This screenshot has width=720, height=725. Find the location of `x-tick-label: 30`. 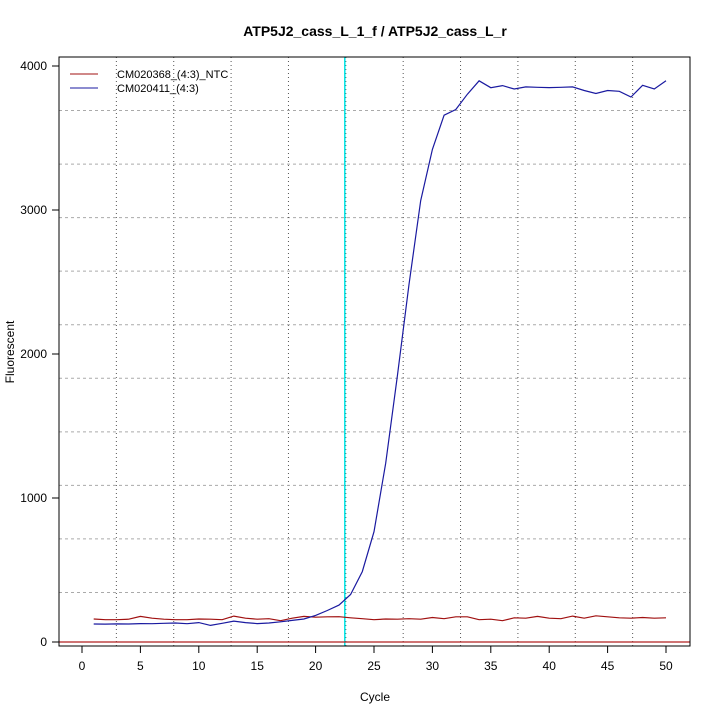

x-tick-label: 30 is located at coordinates (433, 666).